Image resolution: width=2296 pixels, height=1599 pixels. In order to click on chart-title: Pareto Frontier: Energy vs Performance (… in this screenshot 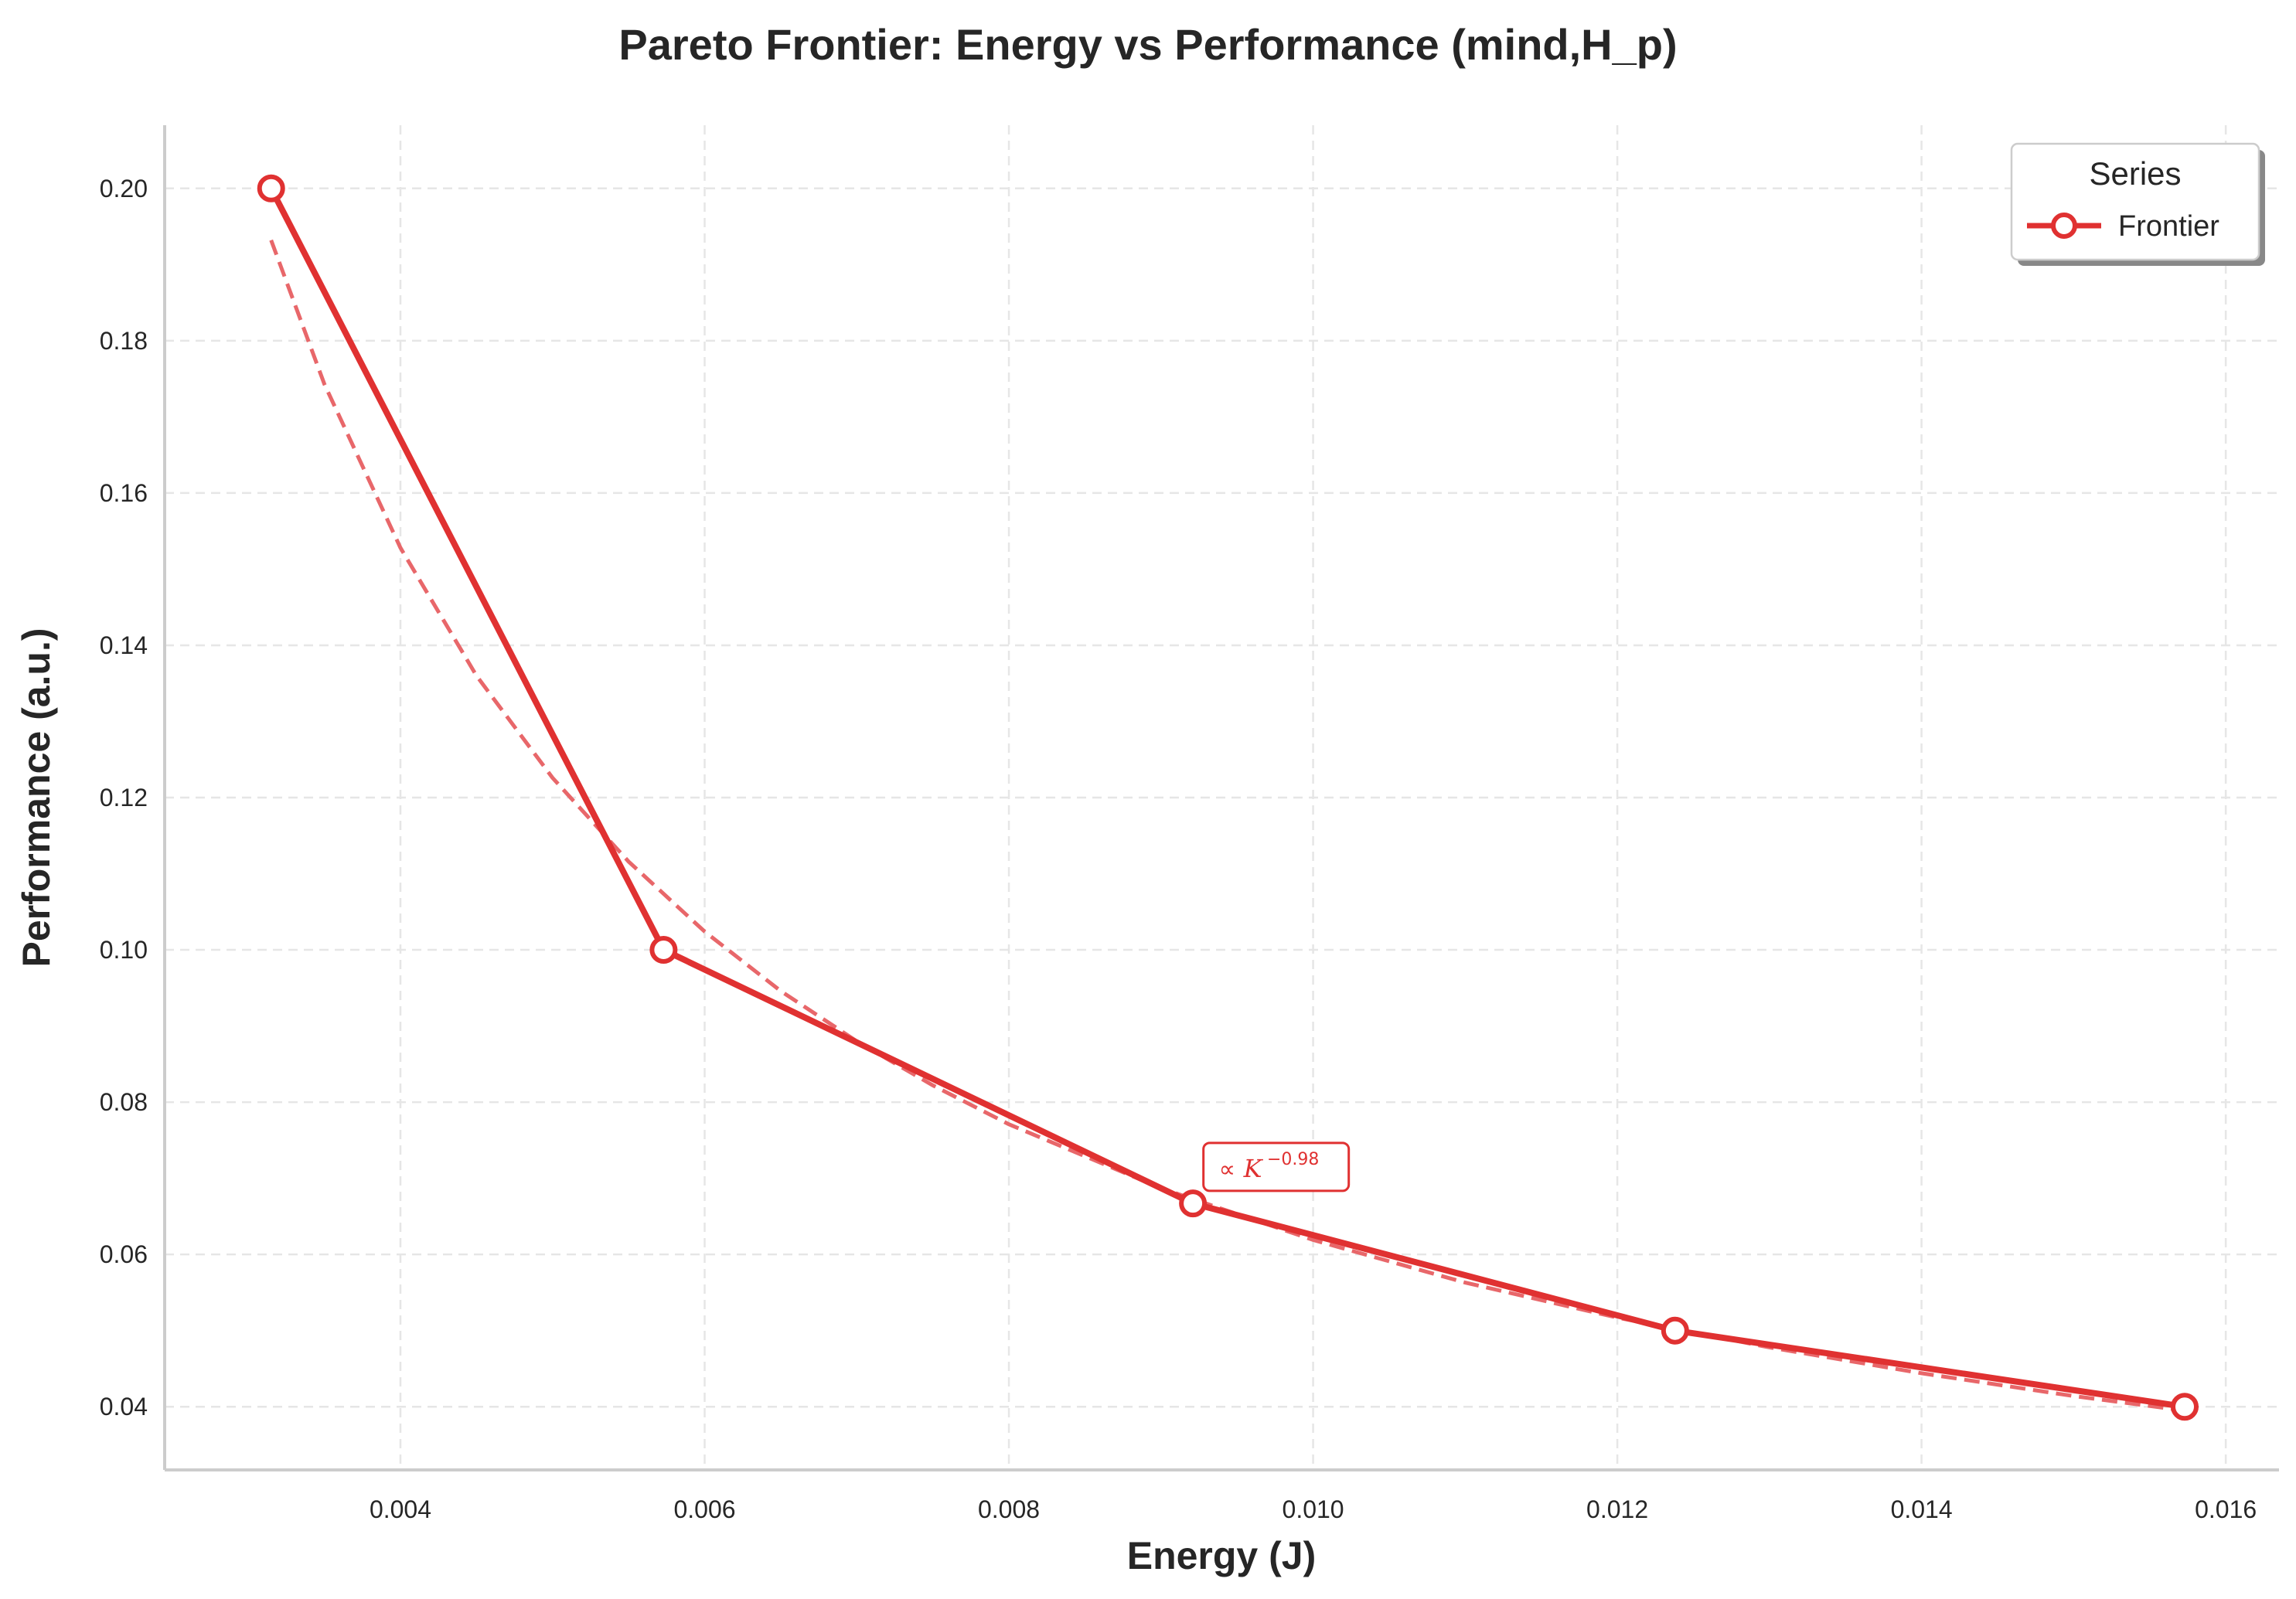, I will do `click(1147, 44)`.